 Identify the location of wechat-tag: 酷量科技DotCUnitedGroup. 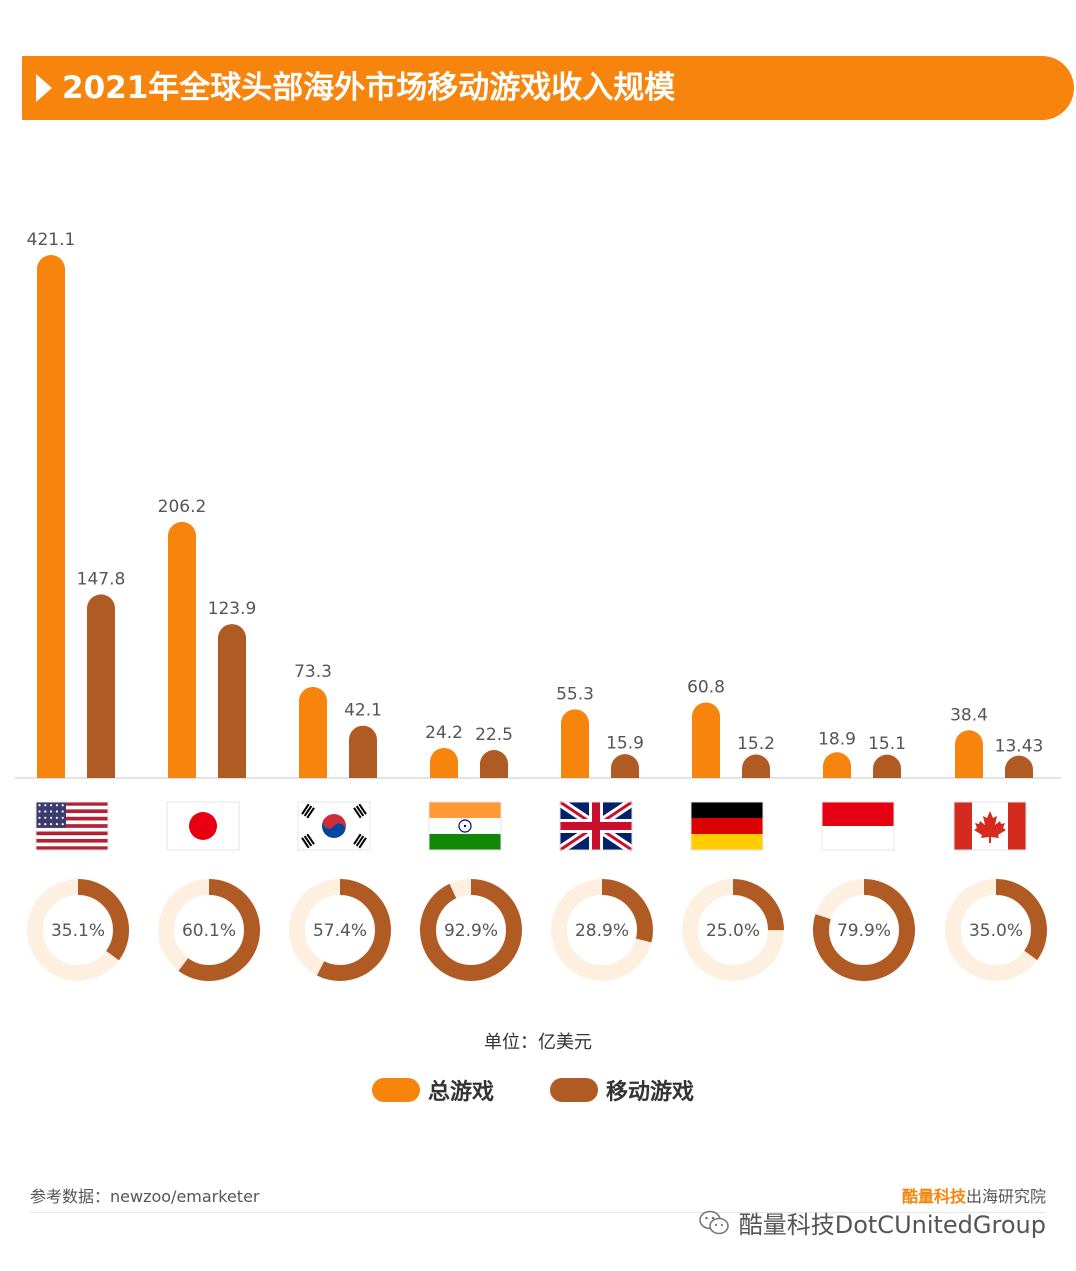
(872, 1222).